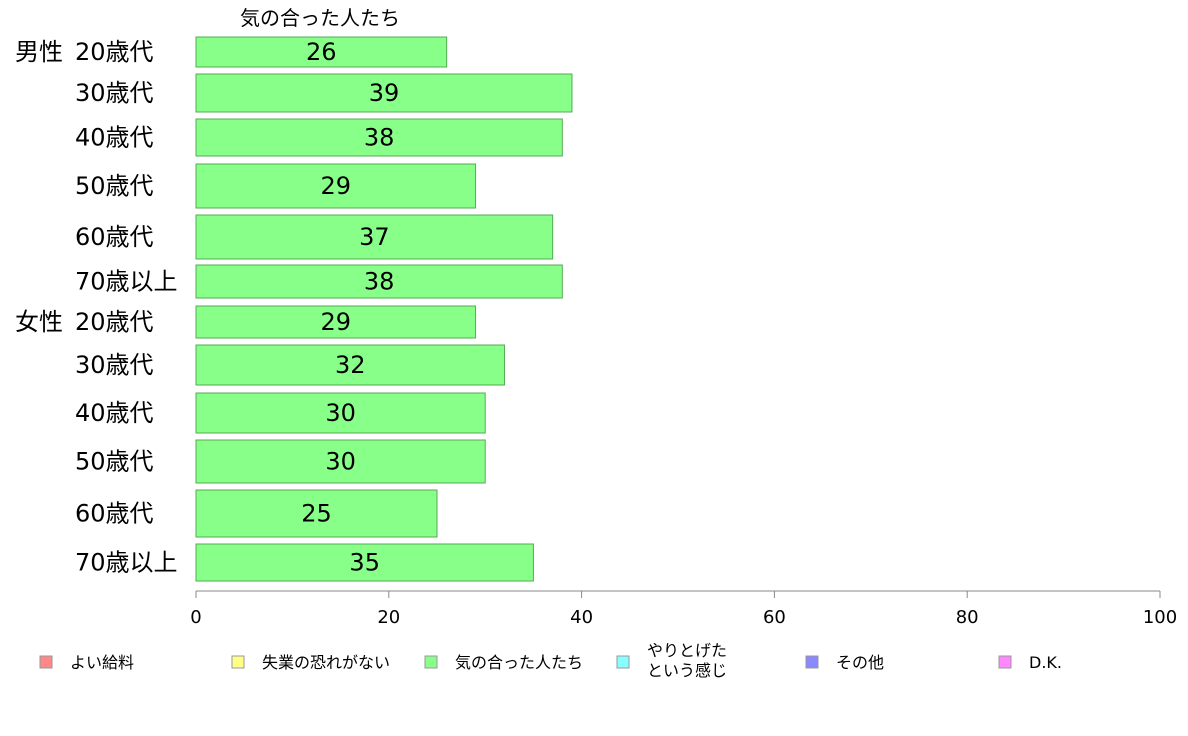  I want to click on x-tick-label: 20, so click(388, 617).